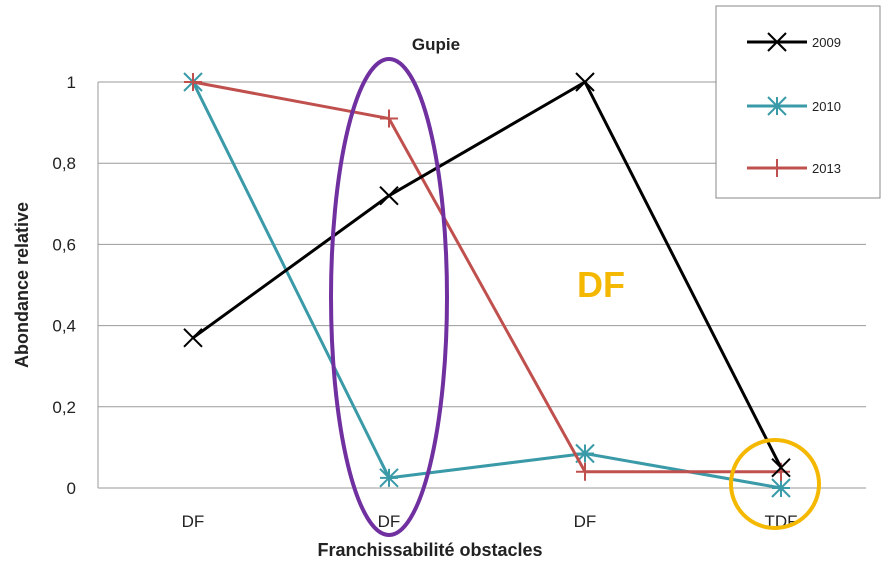  Describe the element at coordinates (826, 42) in the screenshot. I see `legend-label: 2009` at that location.